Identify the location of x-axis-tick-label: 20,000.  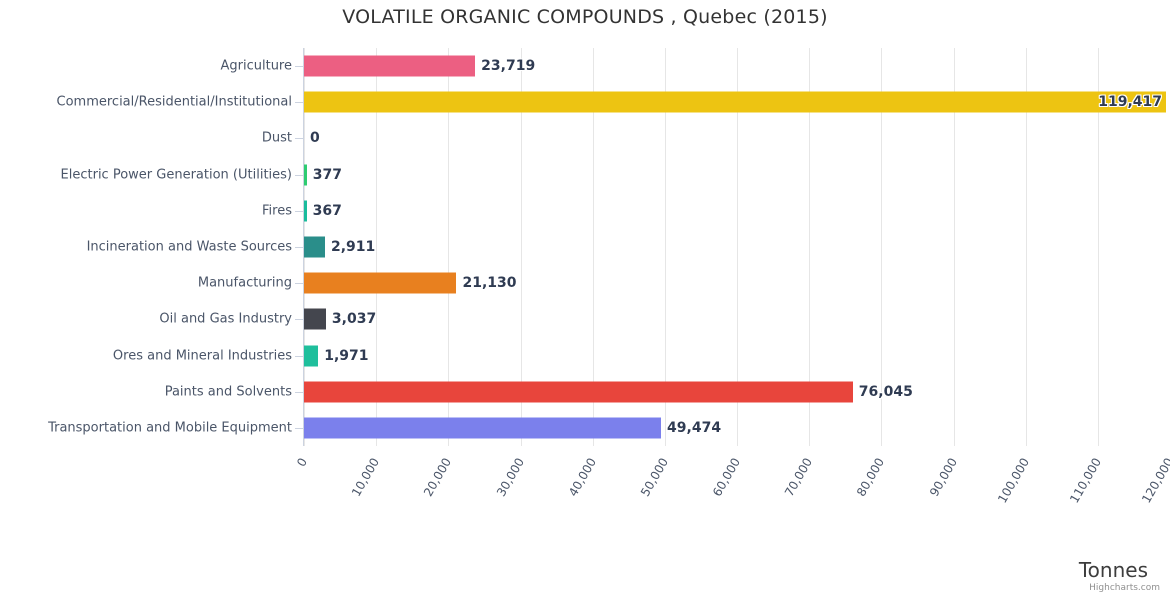
(438, 477).